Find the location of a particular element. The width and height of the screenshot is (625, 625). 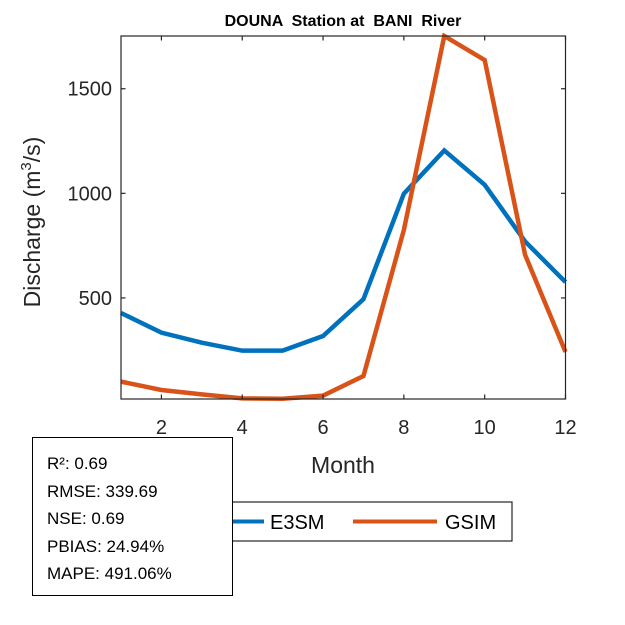

legend-label-gsim: GSIM is located at coordinates (470, 523).